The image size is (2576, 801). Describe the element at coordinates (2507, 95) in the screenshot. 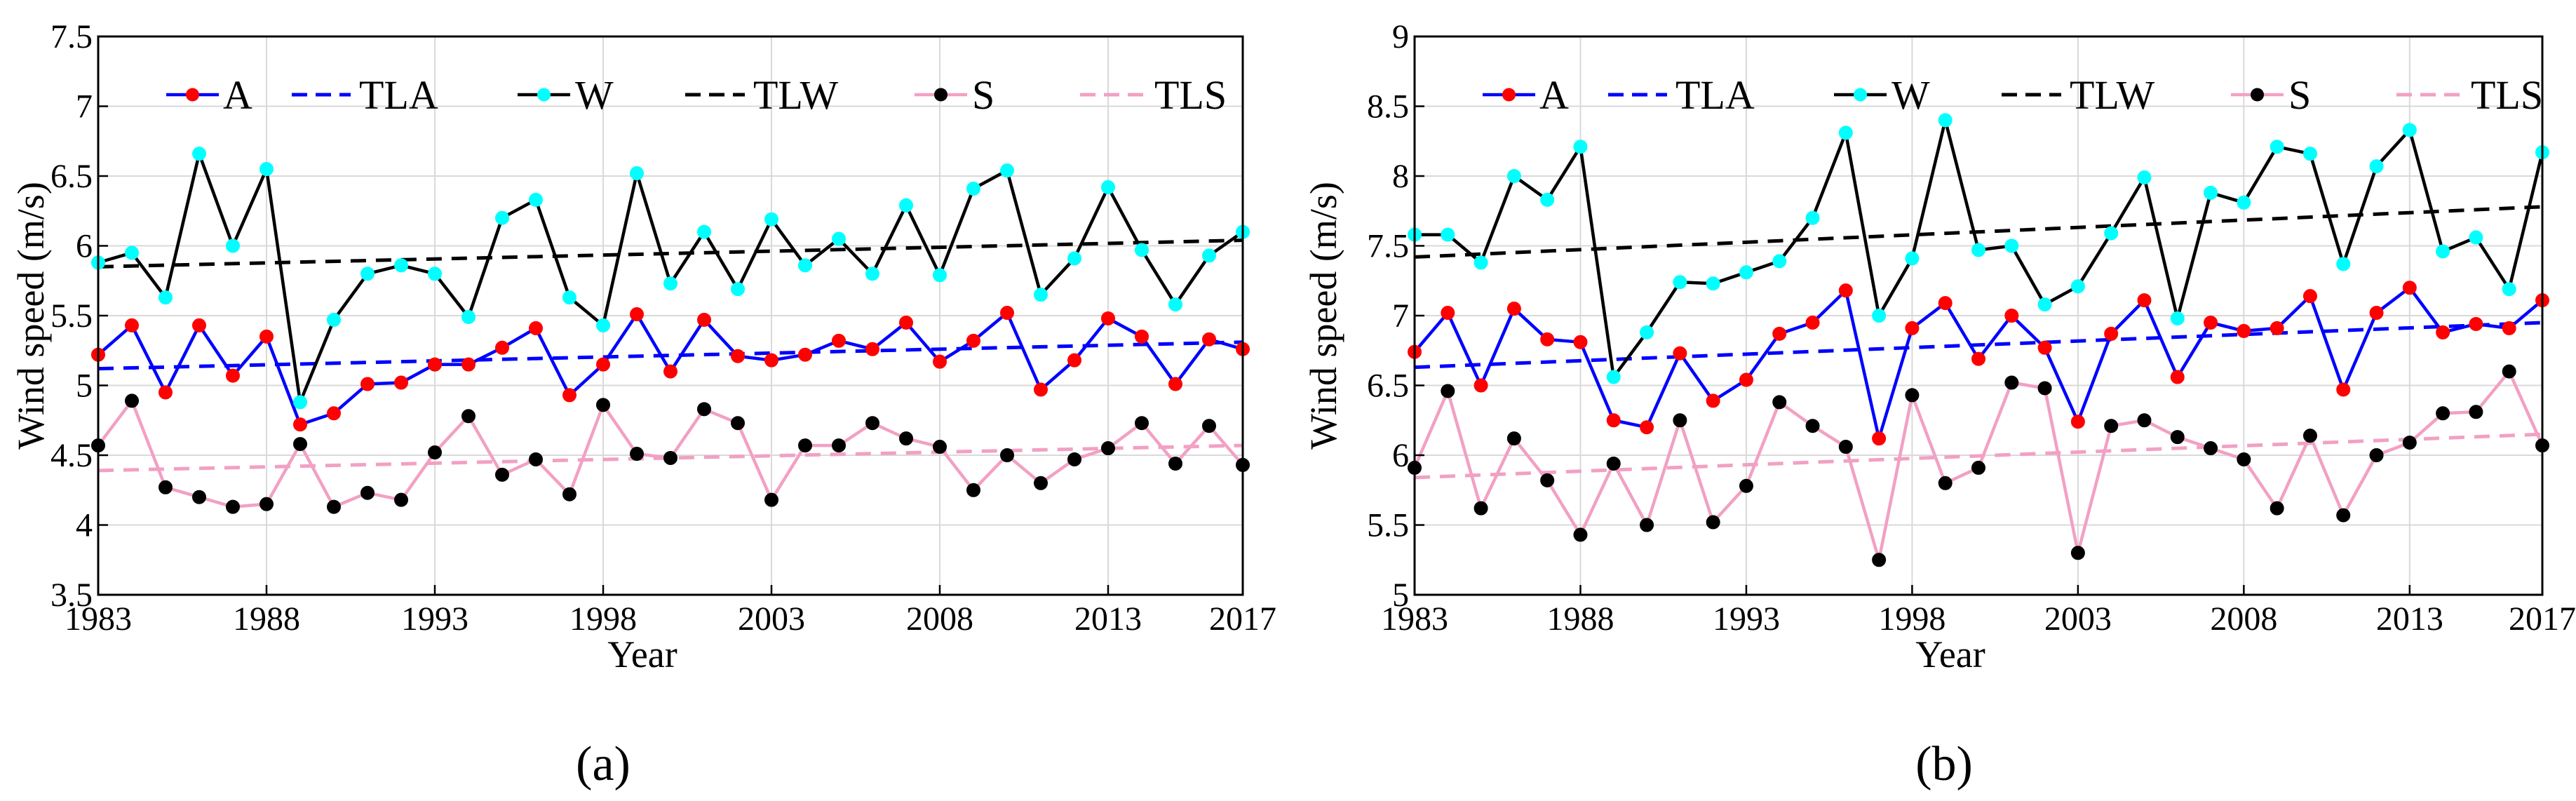

I see `legend-label-tls: TLS` at that location.